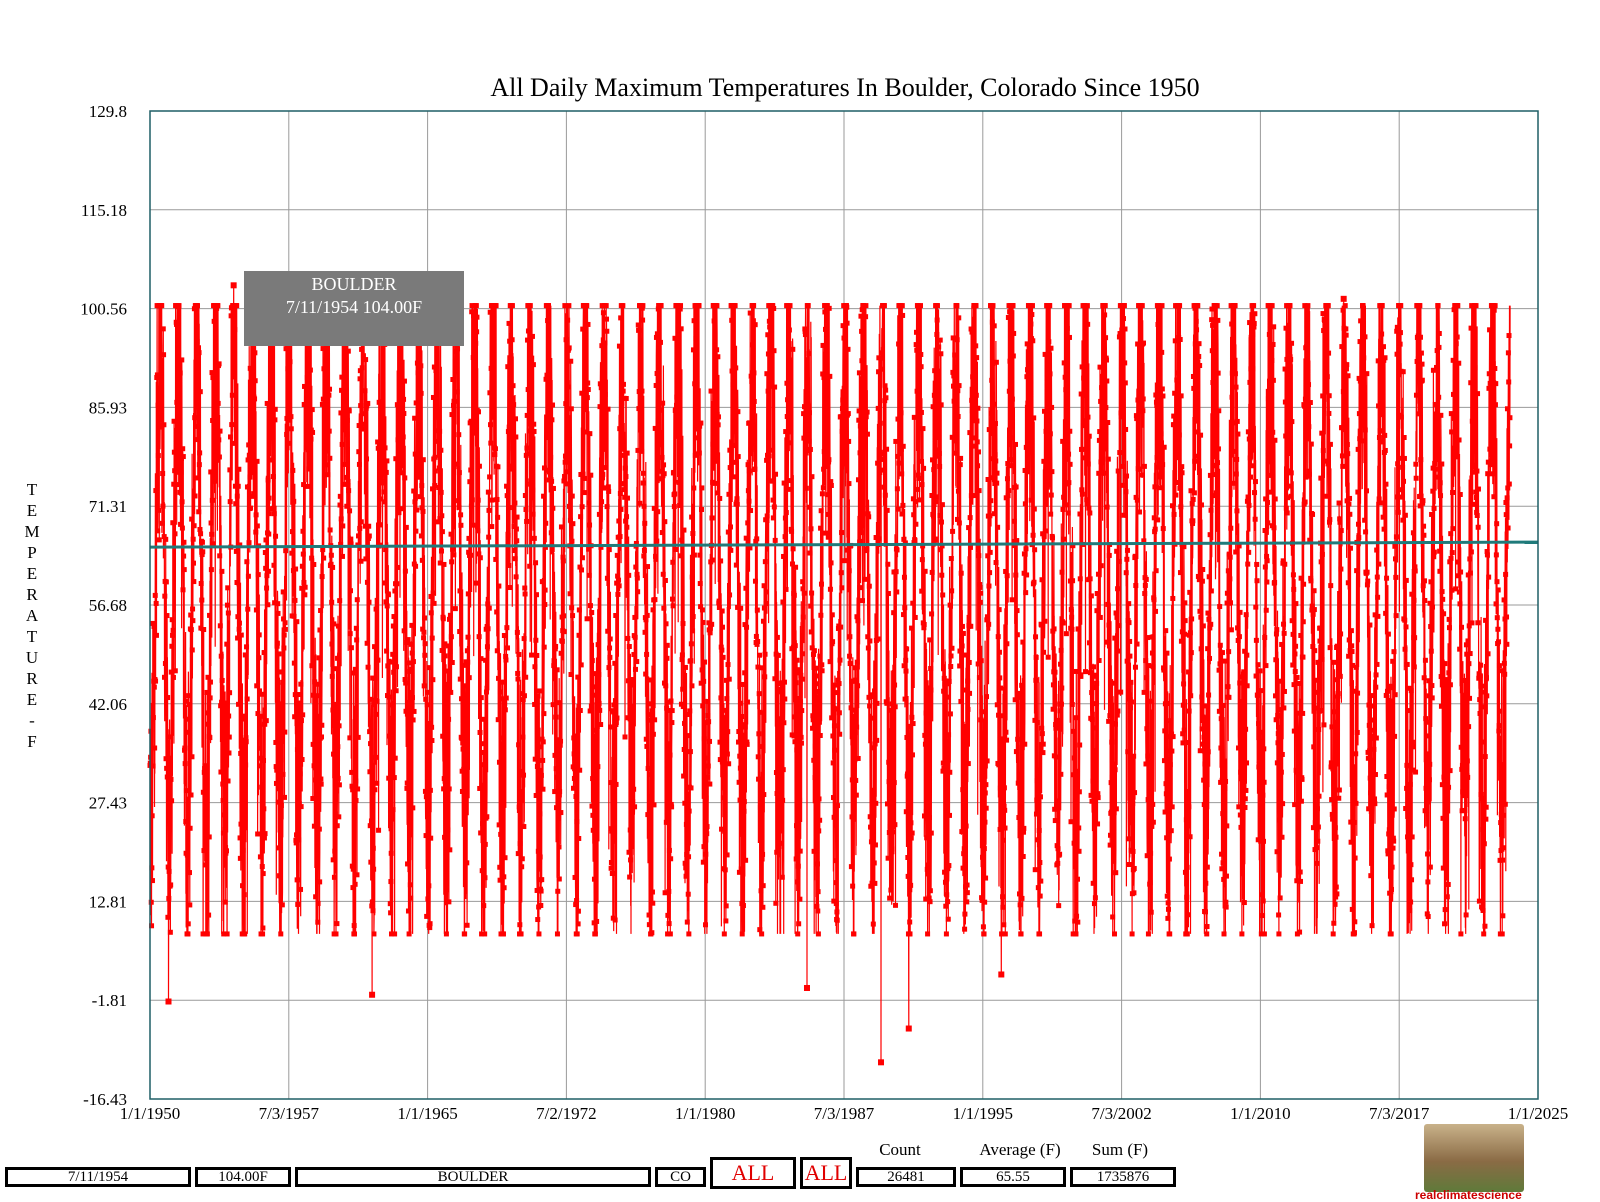  Describe the element at coordinates (243, 1177) in the screenshot. I see `value-field: 104.00F` at that location.